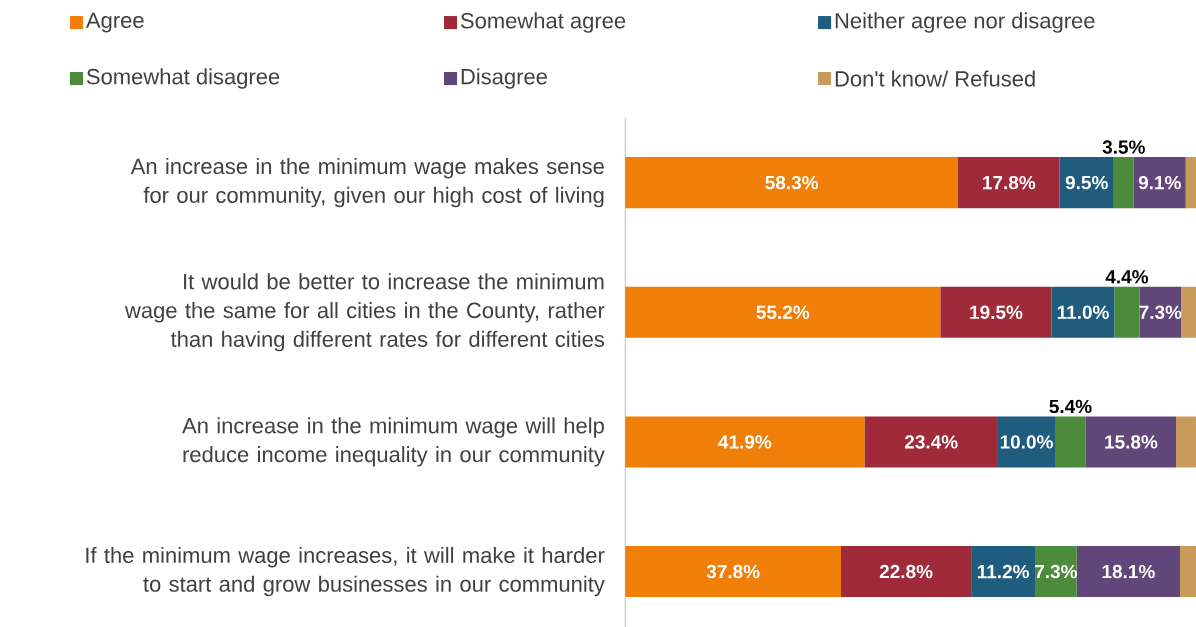 The image size is (1196, 627). Describe the element at coordinates (183, 78) in the screenshot. I see `legend-label: Somewhat disagree` at that location.